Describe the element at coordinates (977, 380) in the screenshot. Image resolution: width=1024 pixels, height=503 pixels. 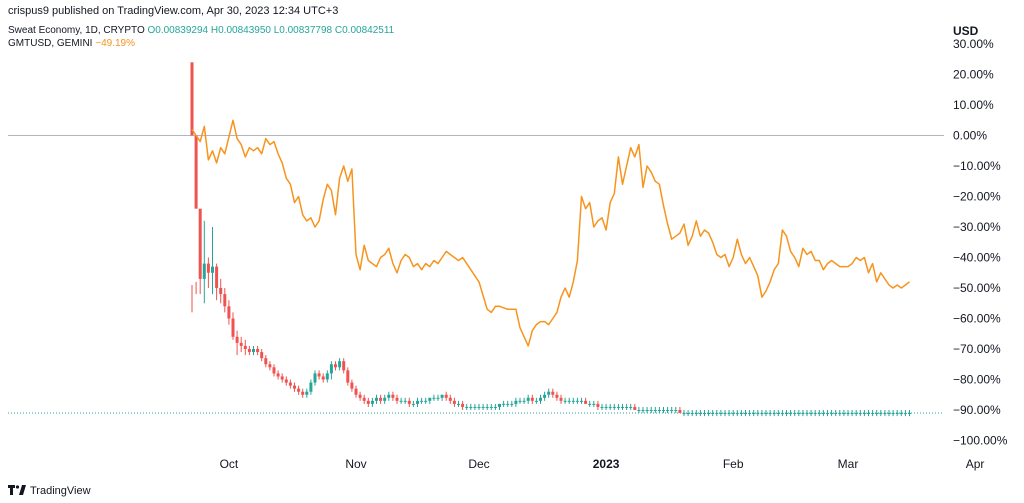
I see `y-tick-label: −80.00%` at that location.